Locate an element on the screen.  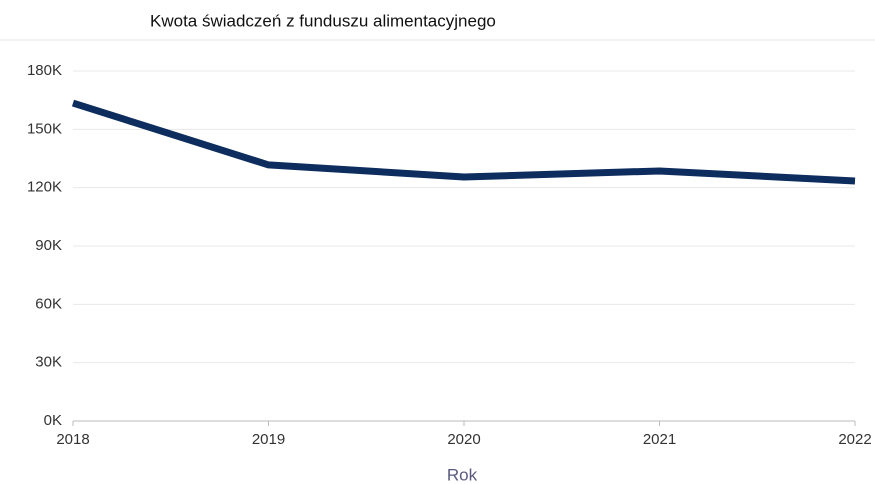
x-tick-label: 2022 is located at coordinates (854, 439).